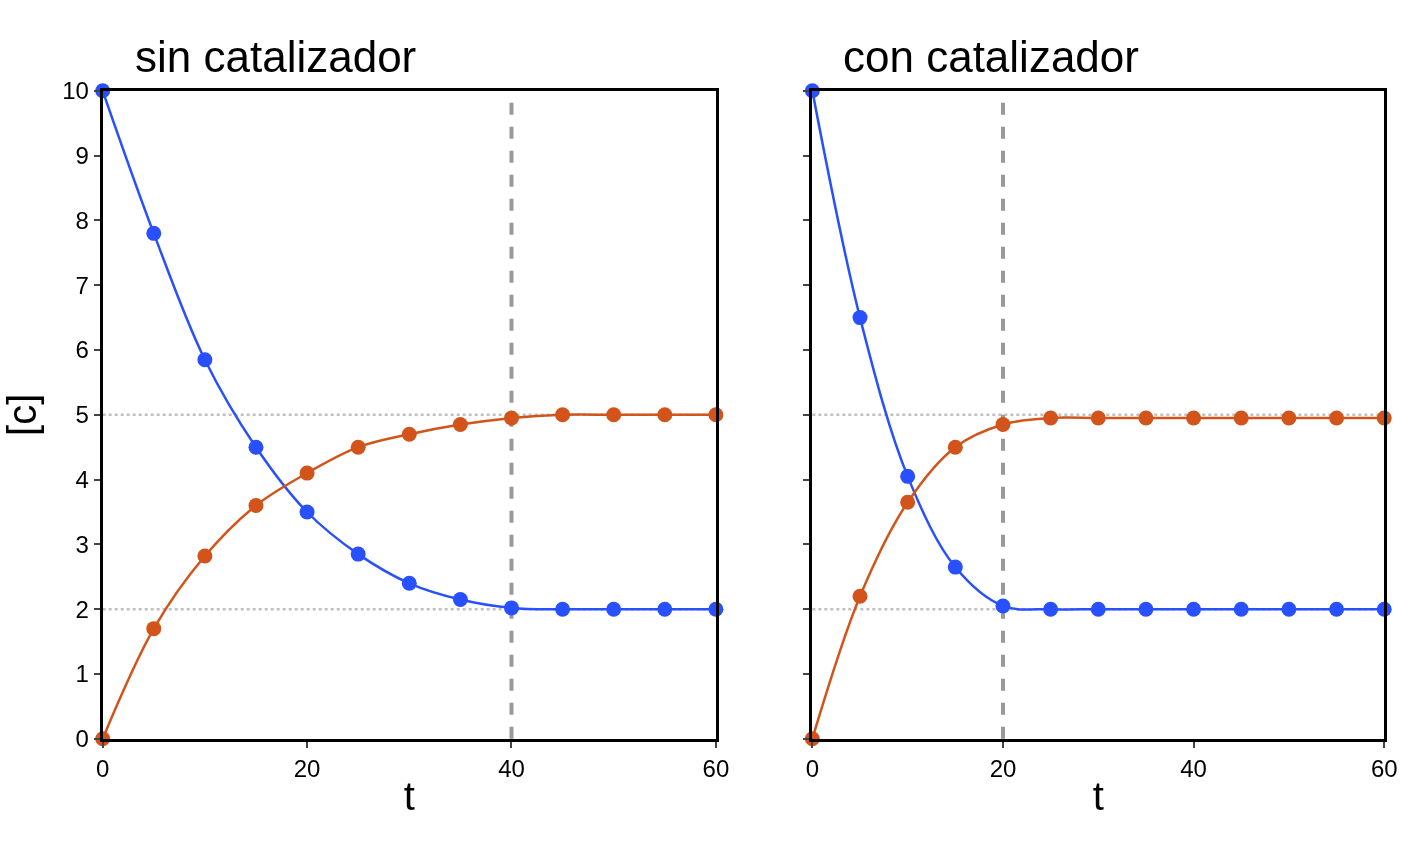 This screenshot has width=1423, height=861. Describe the element at coordinates (82, 415) in the screenshot. I see `y-tick-label: 5` at that location.